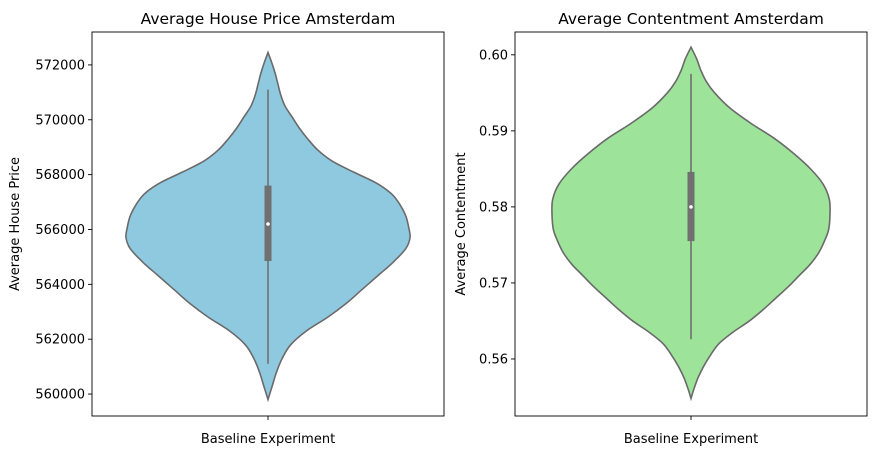 The width and height of the screenshot is (877, 456). I want to click on contentment-ytick-label: 0.59, so click(493, 131).